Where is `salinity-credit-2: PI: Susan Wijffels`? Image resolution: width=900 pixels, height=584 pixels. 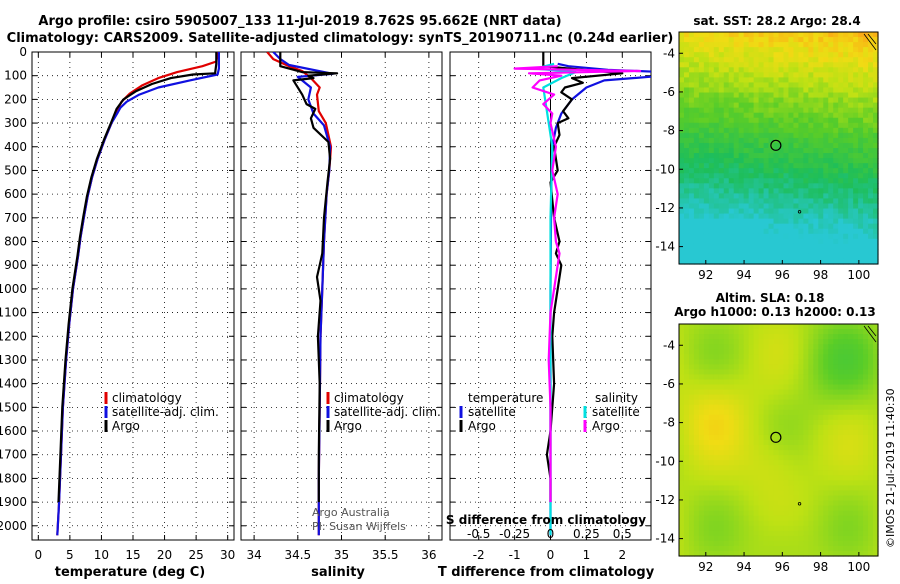 salinity-credit-2: PI: Susan Wijffels is located at coordinates (359, 526).